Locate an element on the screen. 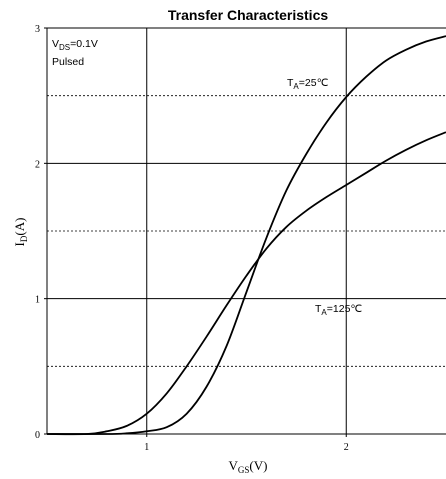  x-tick-label: 1 is located at coordinates (146, 447).